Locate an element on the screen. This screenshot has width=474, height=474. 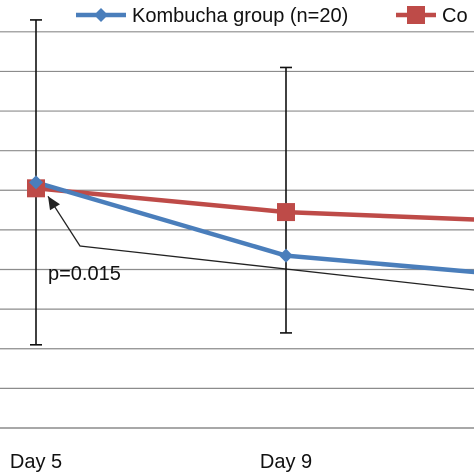
x-tick-label: Day 5 is located at coordinates (36, 462).